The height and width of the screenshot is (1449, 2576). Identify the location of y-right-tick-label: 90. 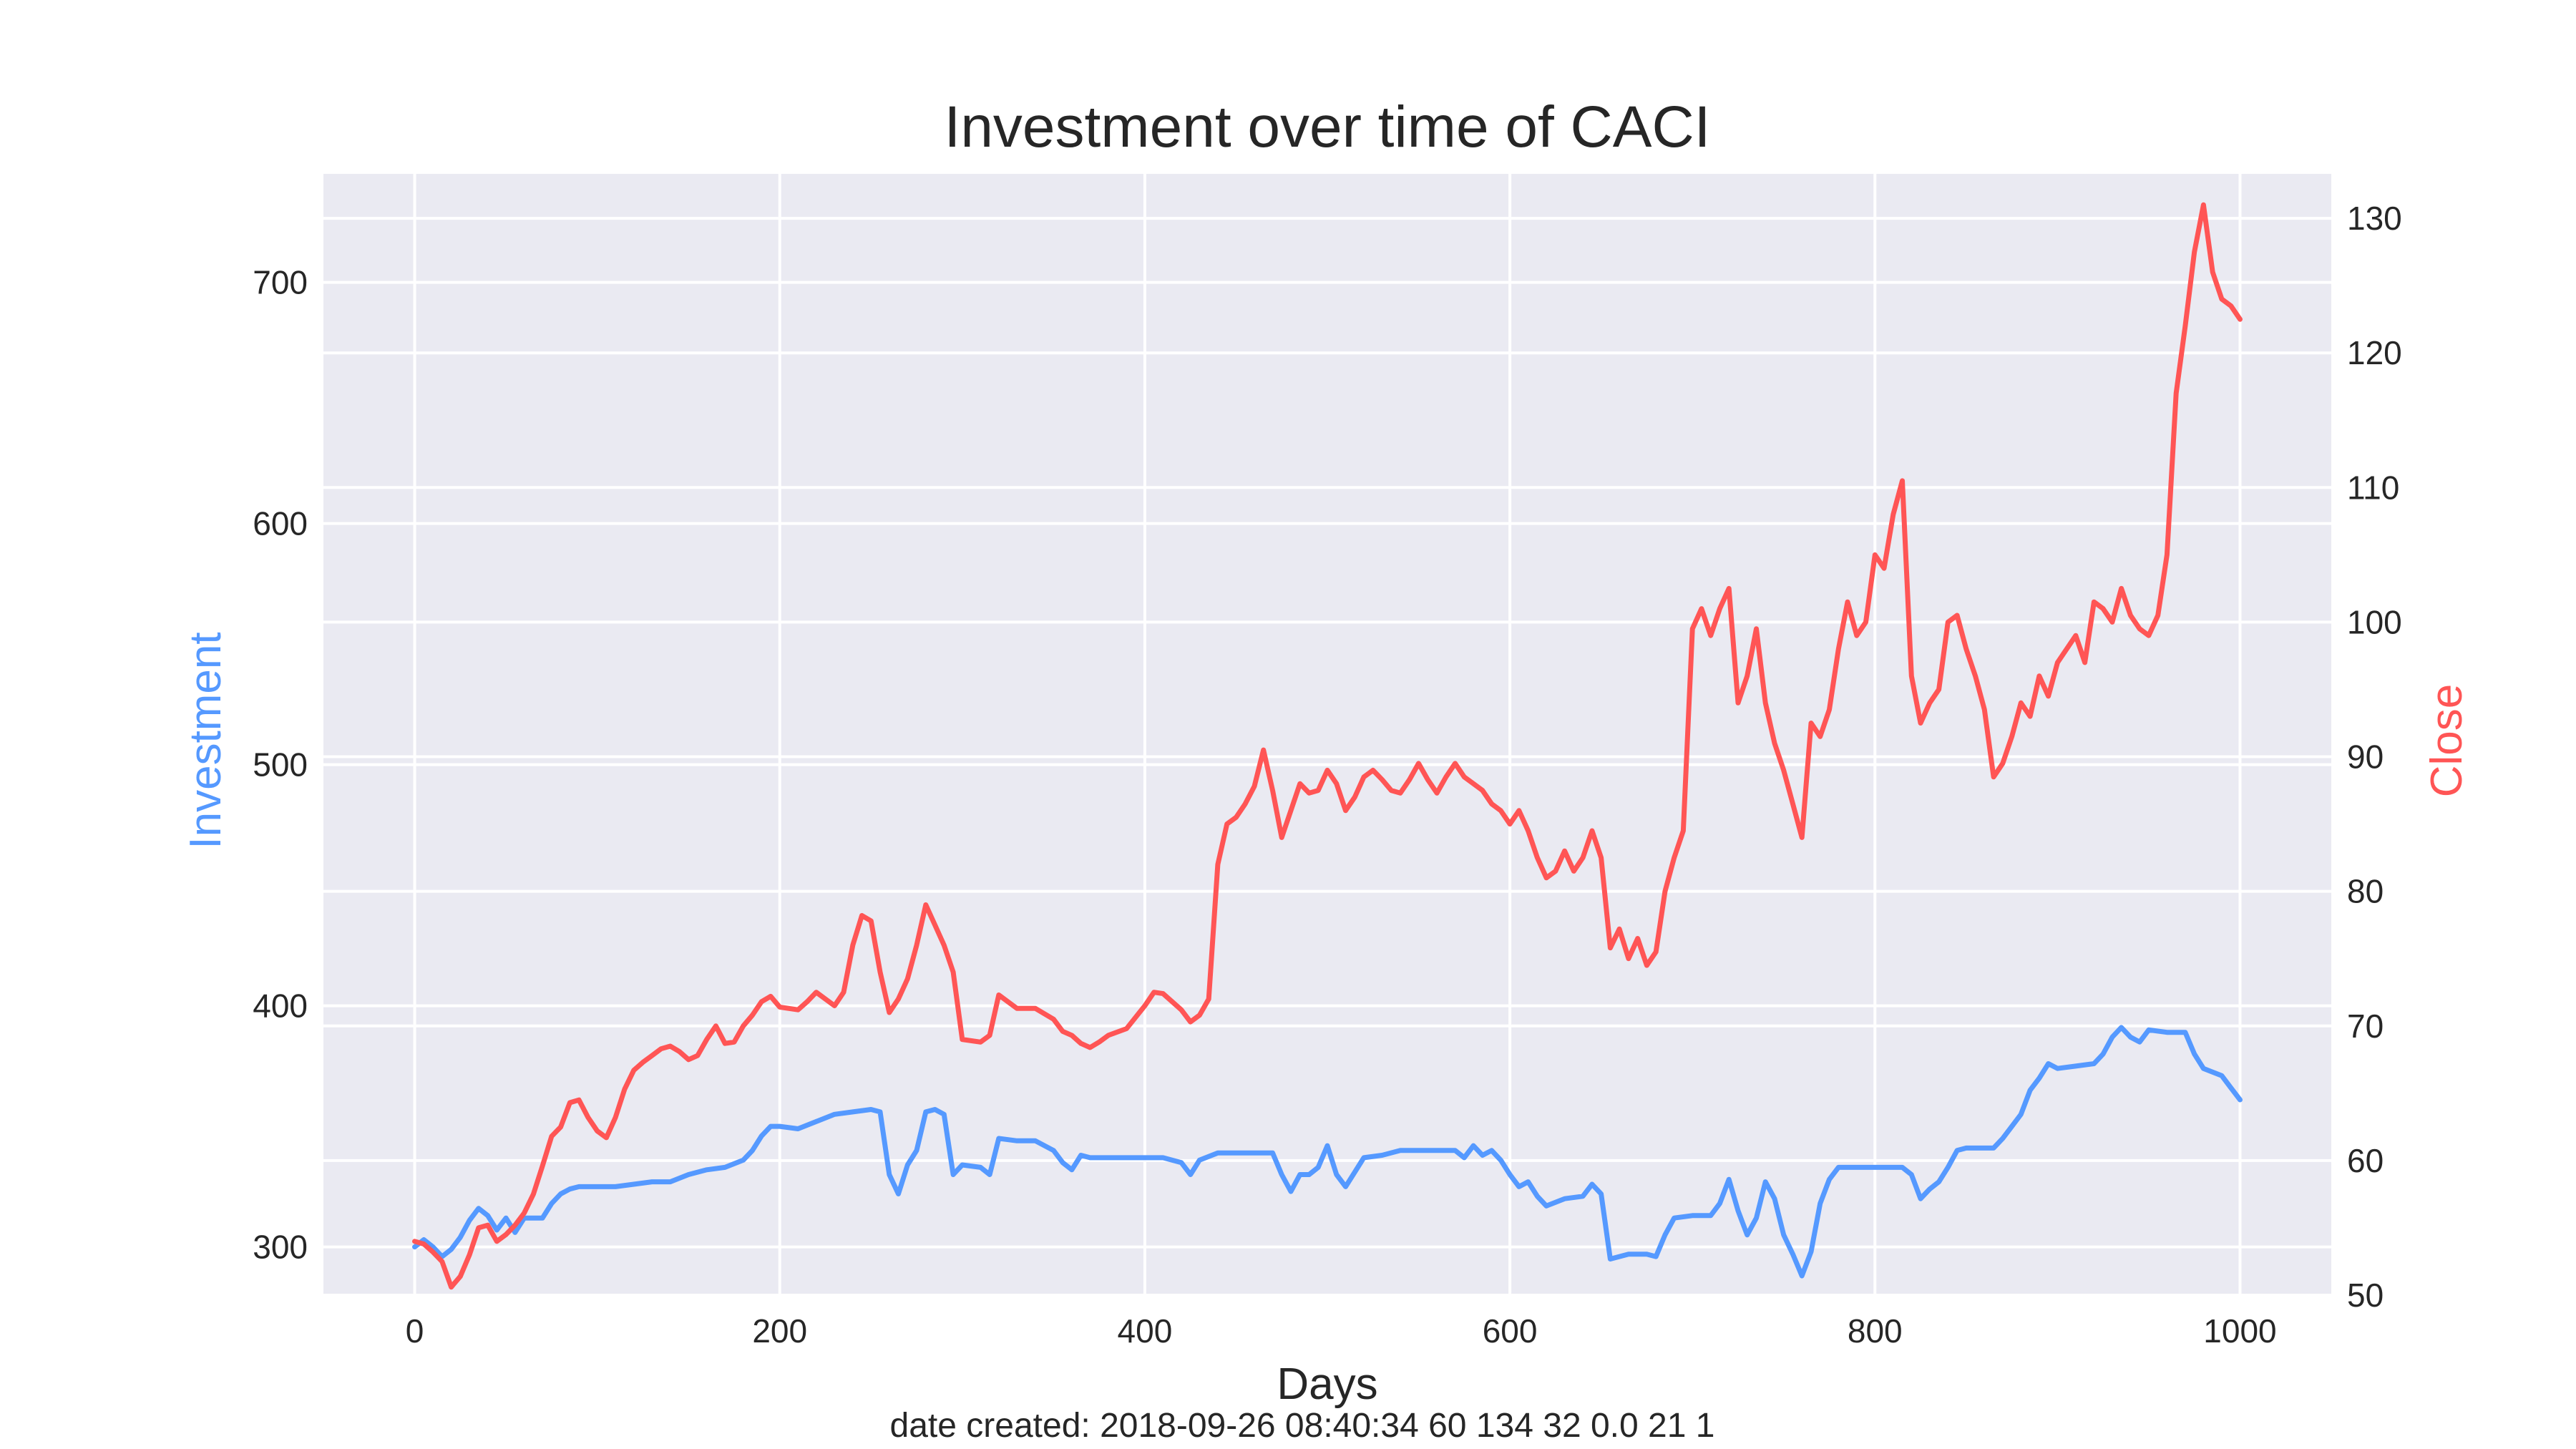
(2365, 757).